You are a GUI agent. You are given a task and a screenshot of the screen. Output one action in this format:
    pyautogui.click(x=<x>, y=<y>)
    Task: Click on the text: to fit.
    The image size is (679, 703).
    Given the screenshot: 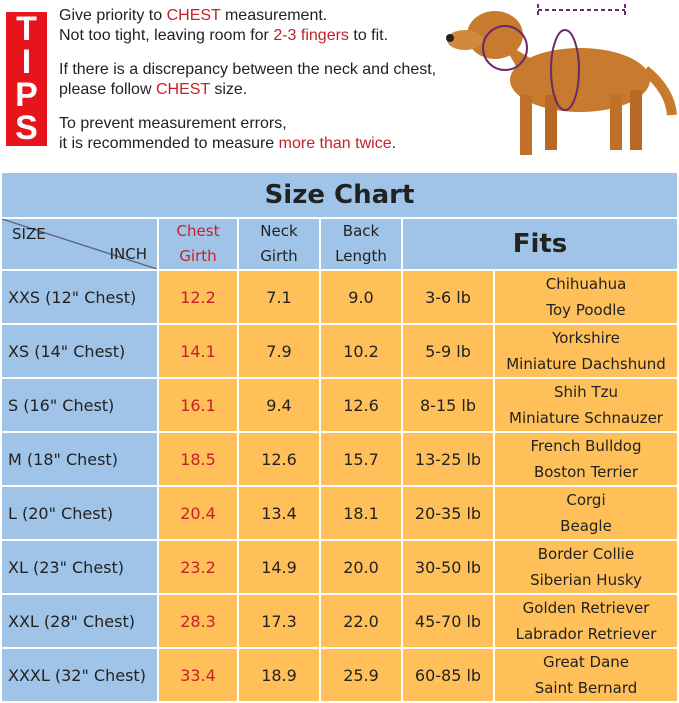 What is the action you would take?
    pyautogui.click(x=368, y=35)
    